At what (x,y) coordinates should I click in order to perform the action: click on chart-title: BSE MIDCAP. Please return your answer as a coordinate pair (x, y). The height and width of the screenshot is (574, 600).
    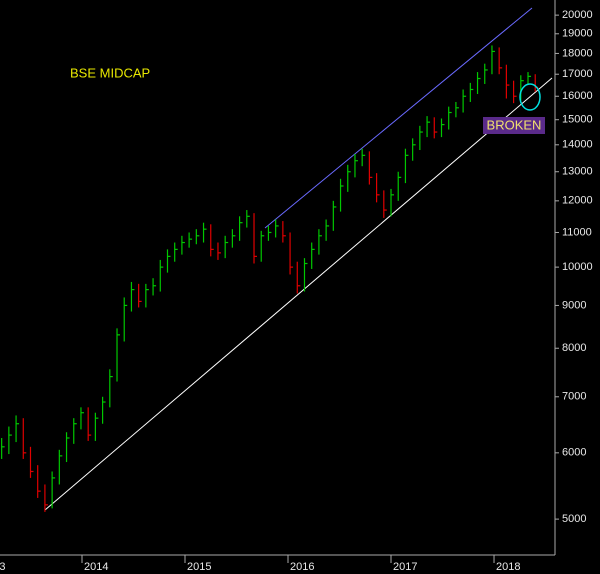
    Looking at the image, I should click on (110, 72).